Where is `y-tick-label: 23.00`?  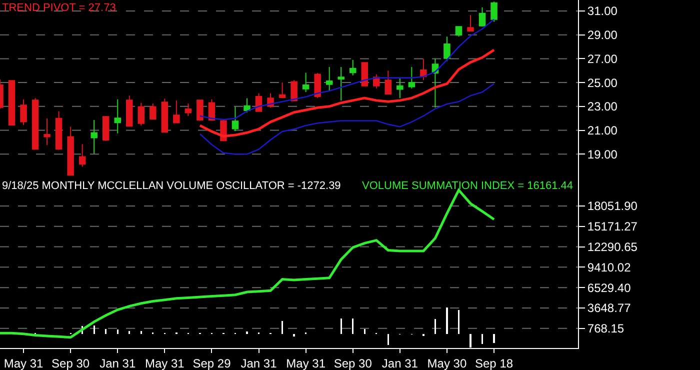
y-tick-label: 23.00 is located at coordinates (602, 107).